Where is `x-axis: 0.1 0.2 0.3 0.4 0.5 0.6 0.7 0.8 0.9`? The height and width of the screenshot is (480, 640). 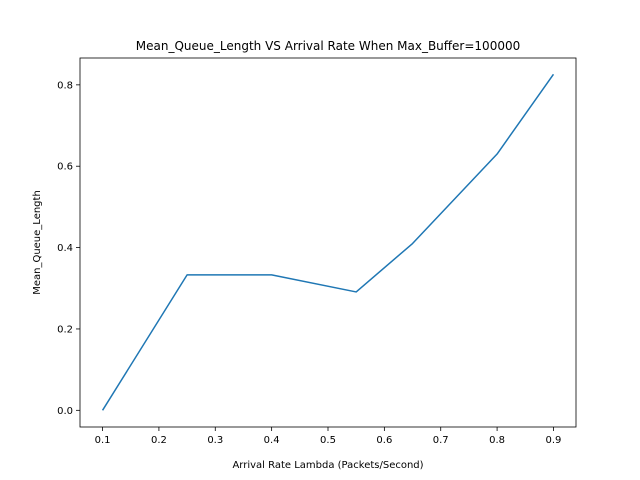 x-axis: 0.1 0.2 0.3 0.4 0.5 0.6 0.7 0.8 0.9 is located at coordinates (328, 436).